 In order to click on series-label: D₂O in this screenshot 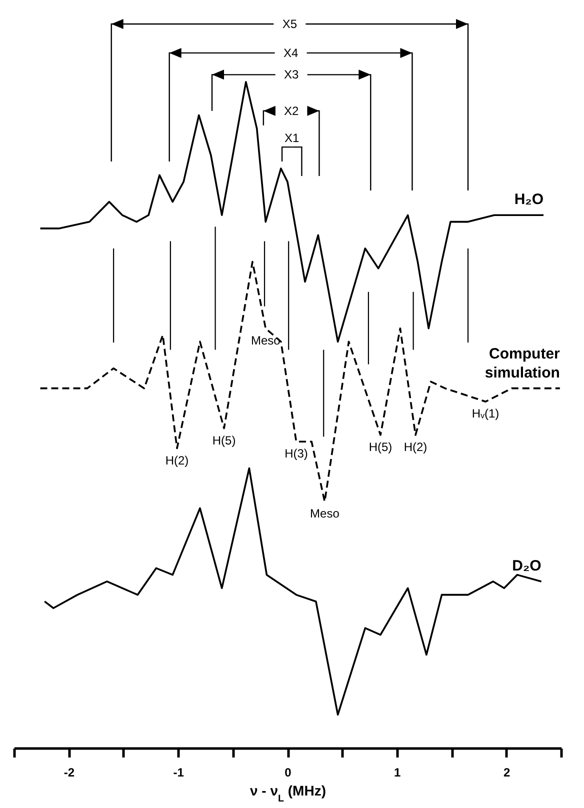, I will do `click(527, 565)`.